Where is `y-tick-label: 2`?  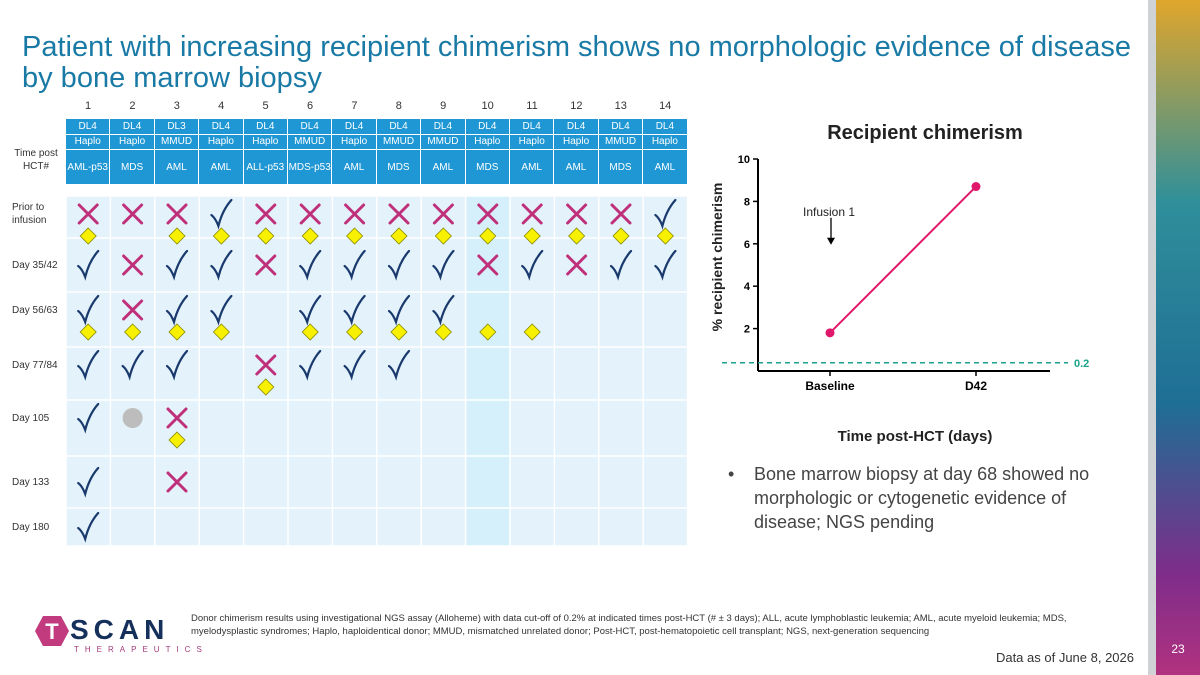
y-tick-label: 2 is located at coordinates (747, 330).